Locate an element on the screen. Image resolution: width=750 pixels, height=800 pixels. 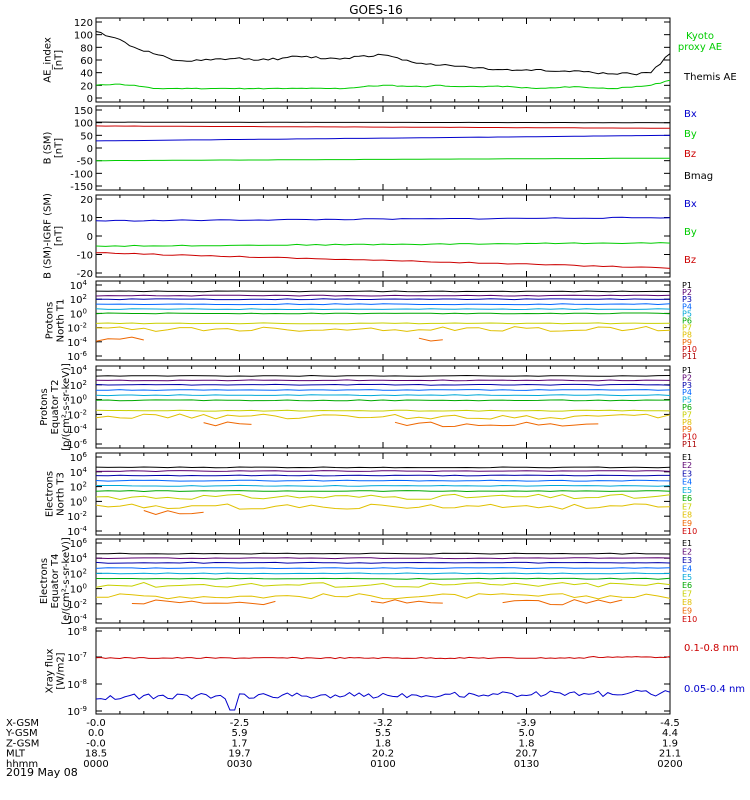
x-axis-value: 5.0 is located at coordinates (527, 733).